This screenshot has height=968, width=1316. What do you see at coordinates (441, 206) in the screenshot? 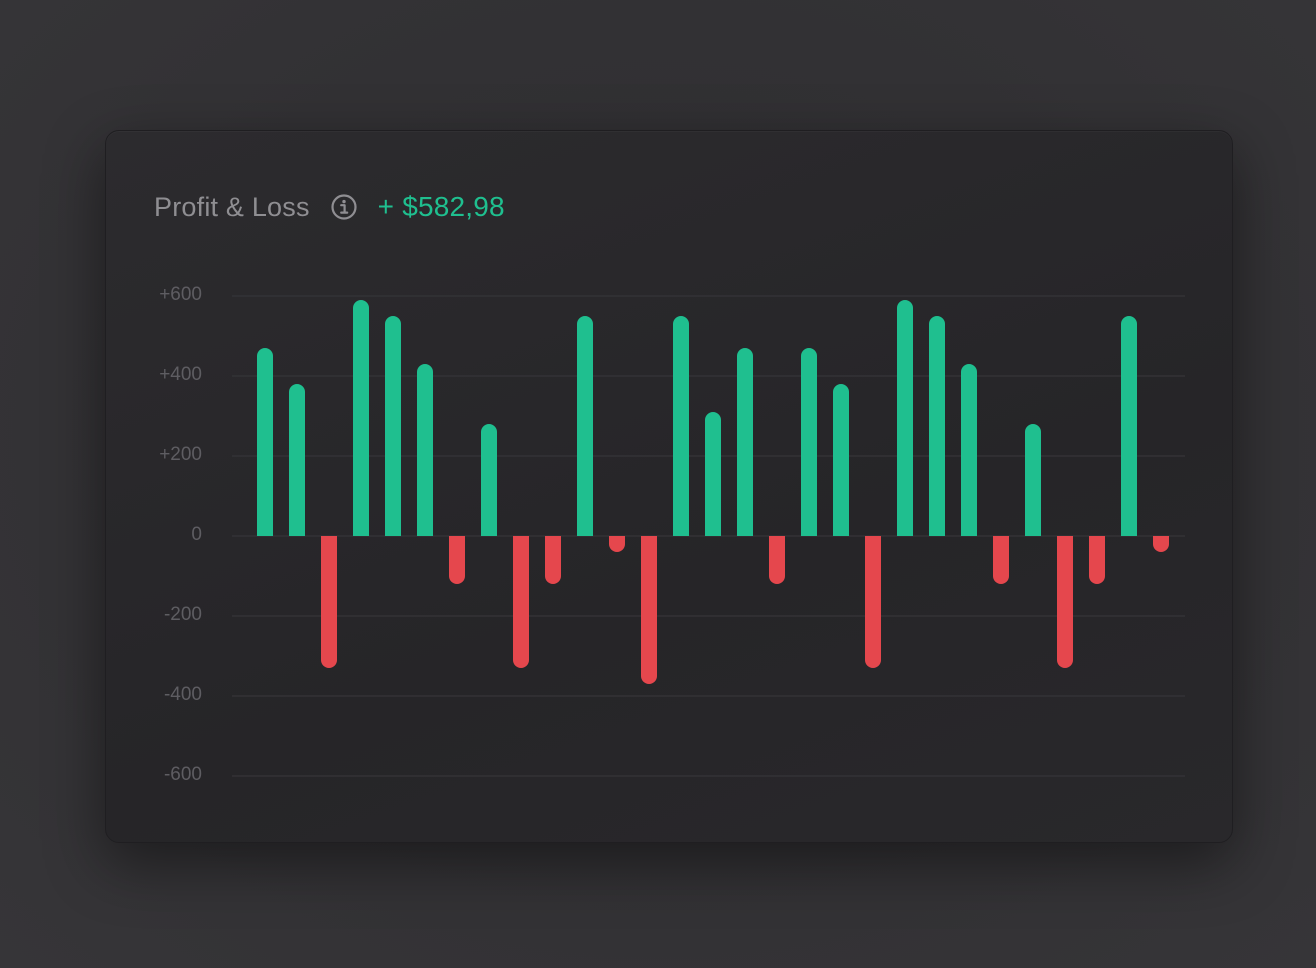
I see `total-pnl-value: + $582,98` at bounding box center [441, 206].